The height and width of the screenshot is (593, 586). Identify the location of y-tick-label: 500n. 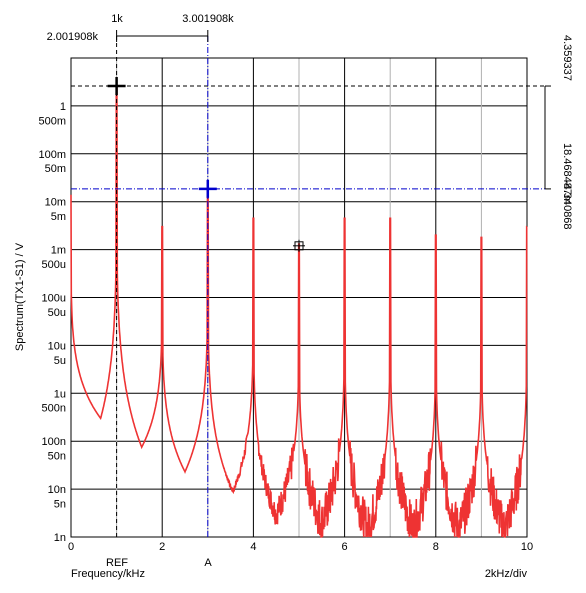
(54, 409).